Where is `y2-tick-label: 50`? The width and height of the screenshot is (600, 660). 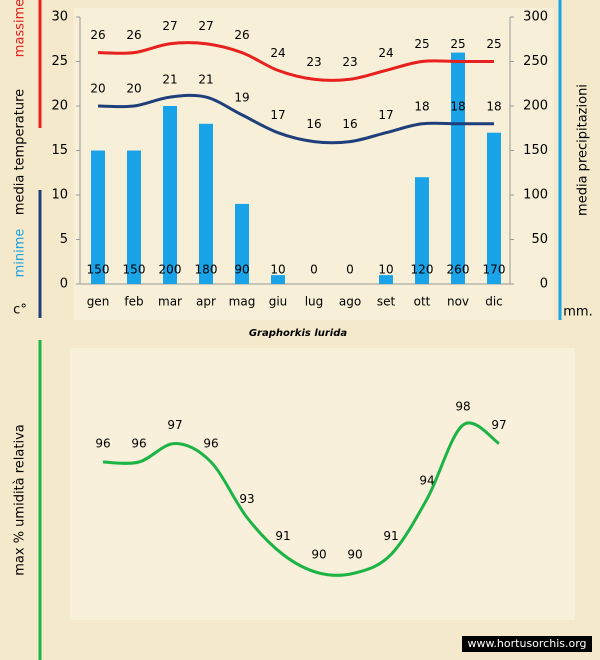 y2-tick-label: 50 is located at coordinates (539, 239).